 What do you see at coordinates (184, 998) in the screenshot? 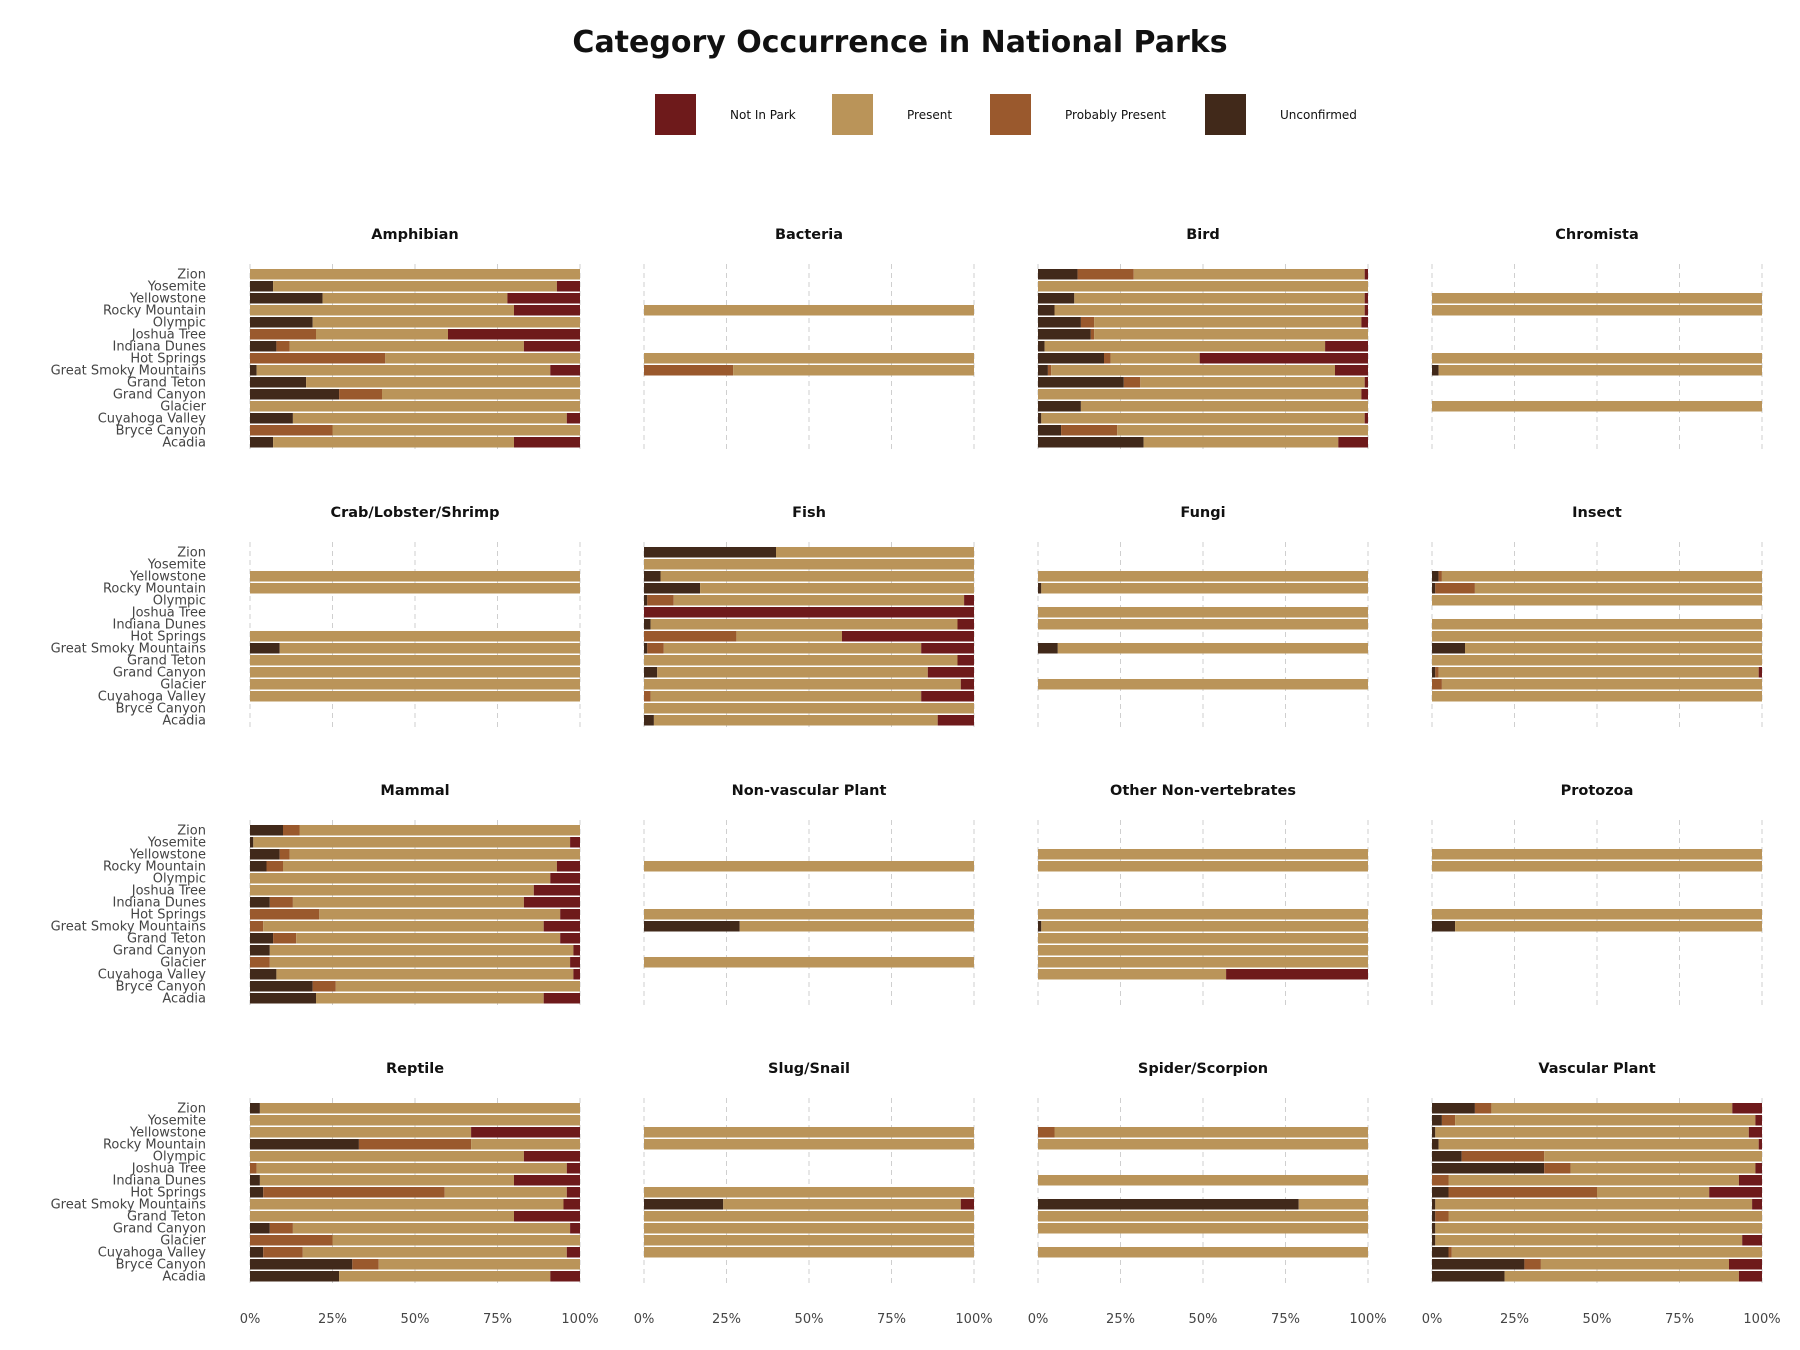
I see `park-label-acadia: Acadia` at bounding box center [184, 998].